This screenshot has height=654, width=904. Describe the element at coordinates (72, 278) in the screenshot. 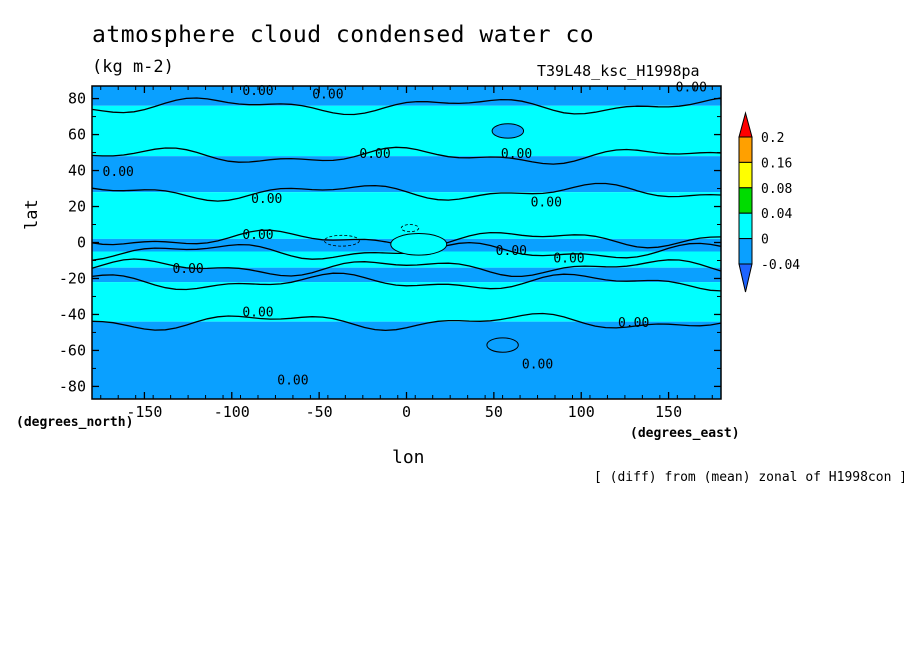

I see `y-tick-label: -20` at that location.